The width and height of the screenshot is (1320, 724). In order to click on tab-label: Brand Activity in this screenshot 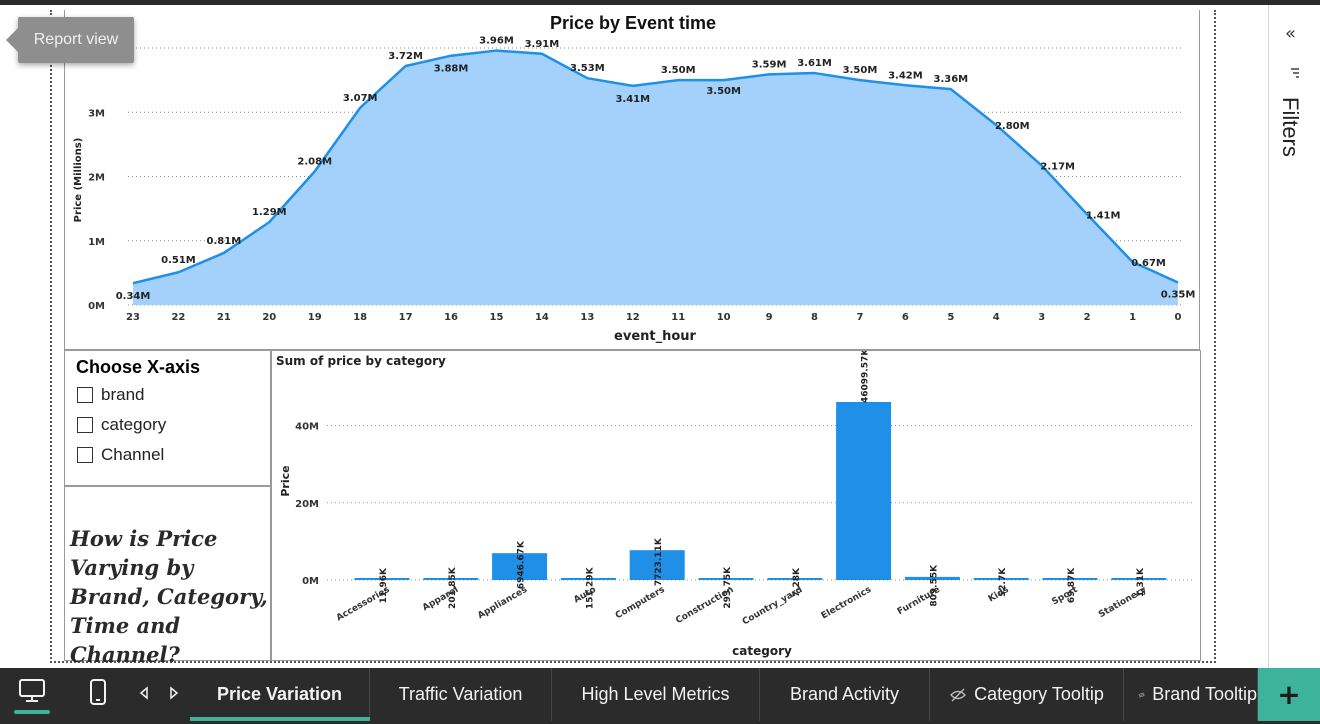, I will do `click(844, 694)`.